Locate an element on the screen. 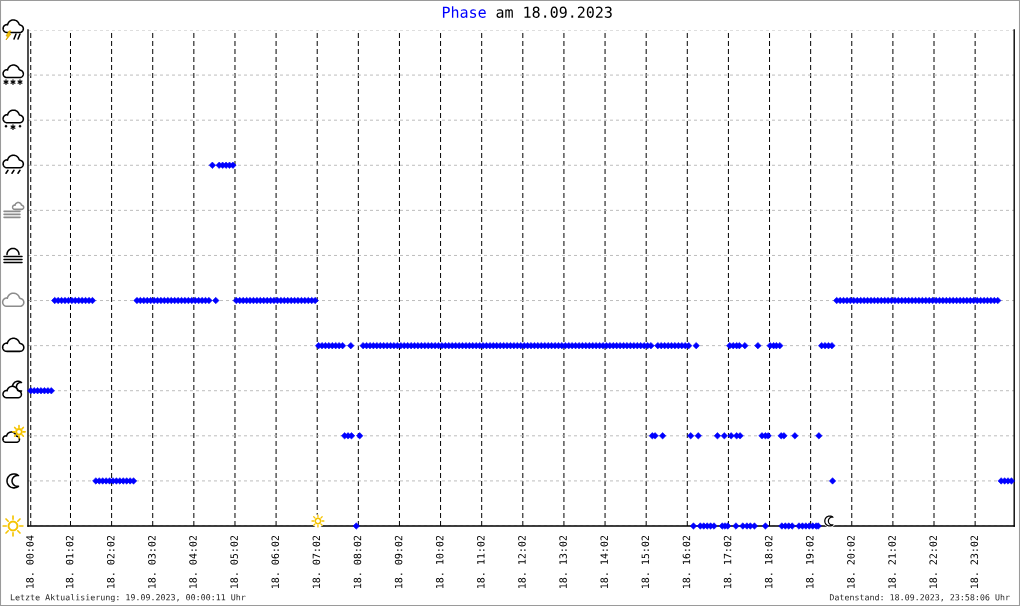 The image size is (1020, 606). x-tick-label: 18. 12:02 is located at coordinates (522, 562).